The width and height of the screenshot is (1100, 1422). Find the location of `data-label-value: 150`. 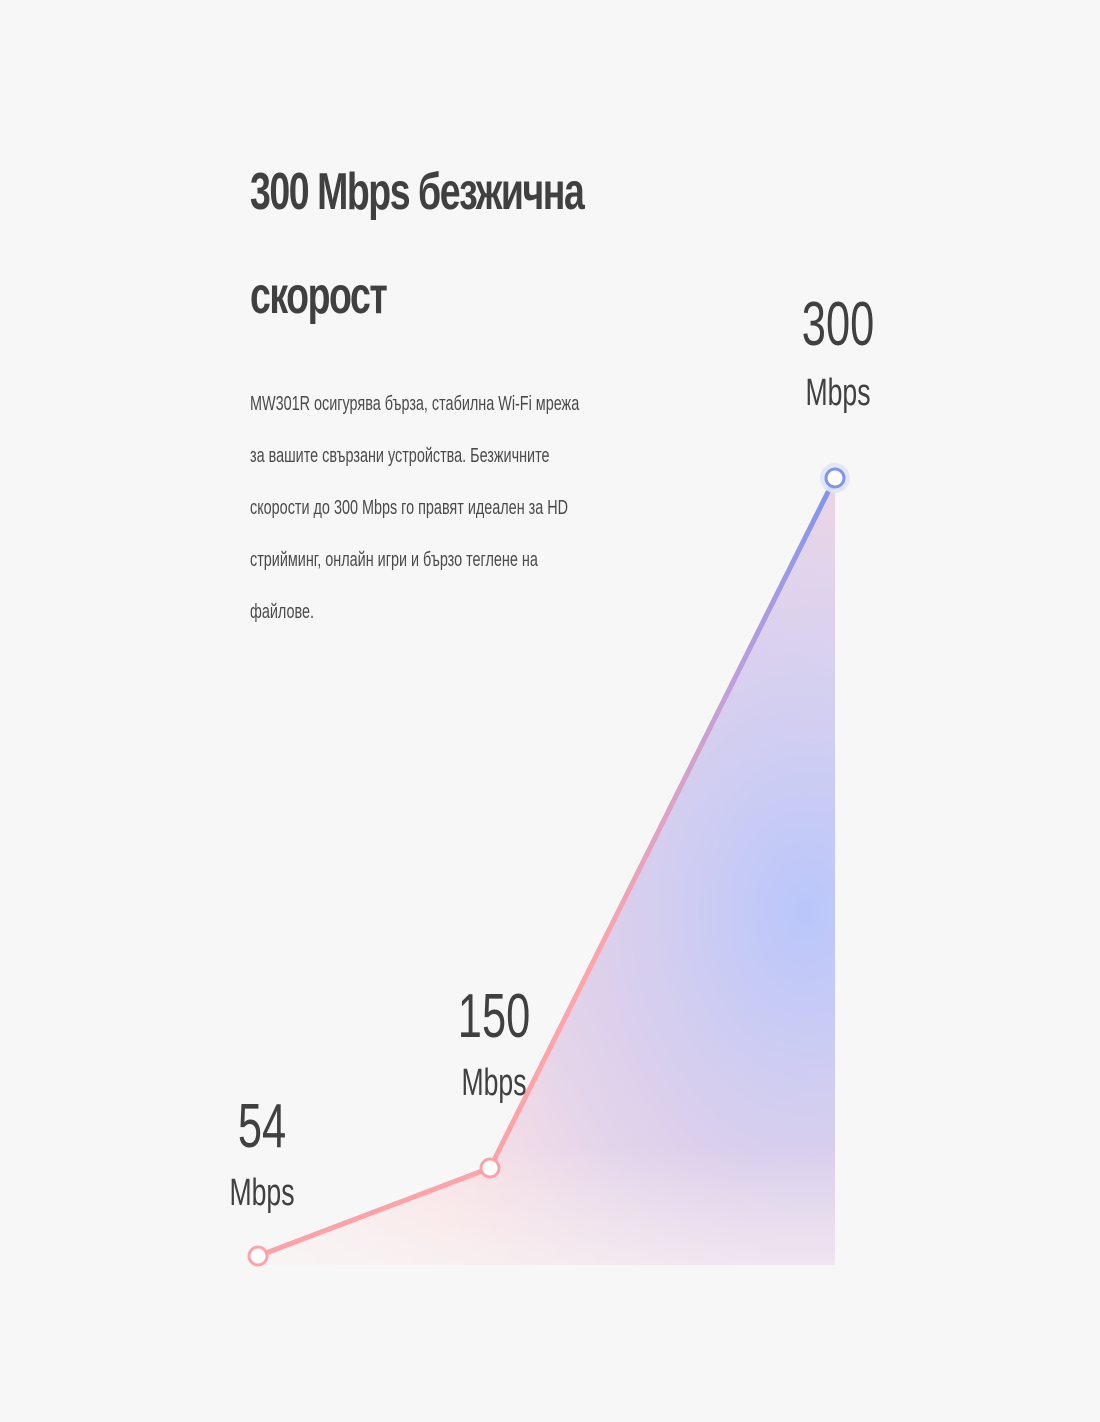

data-label-value: 150 is located at coordinates (494, 1017).